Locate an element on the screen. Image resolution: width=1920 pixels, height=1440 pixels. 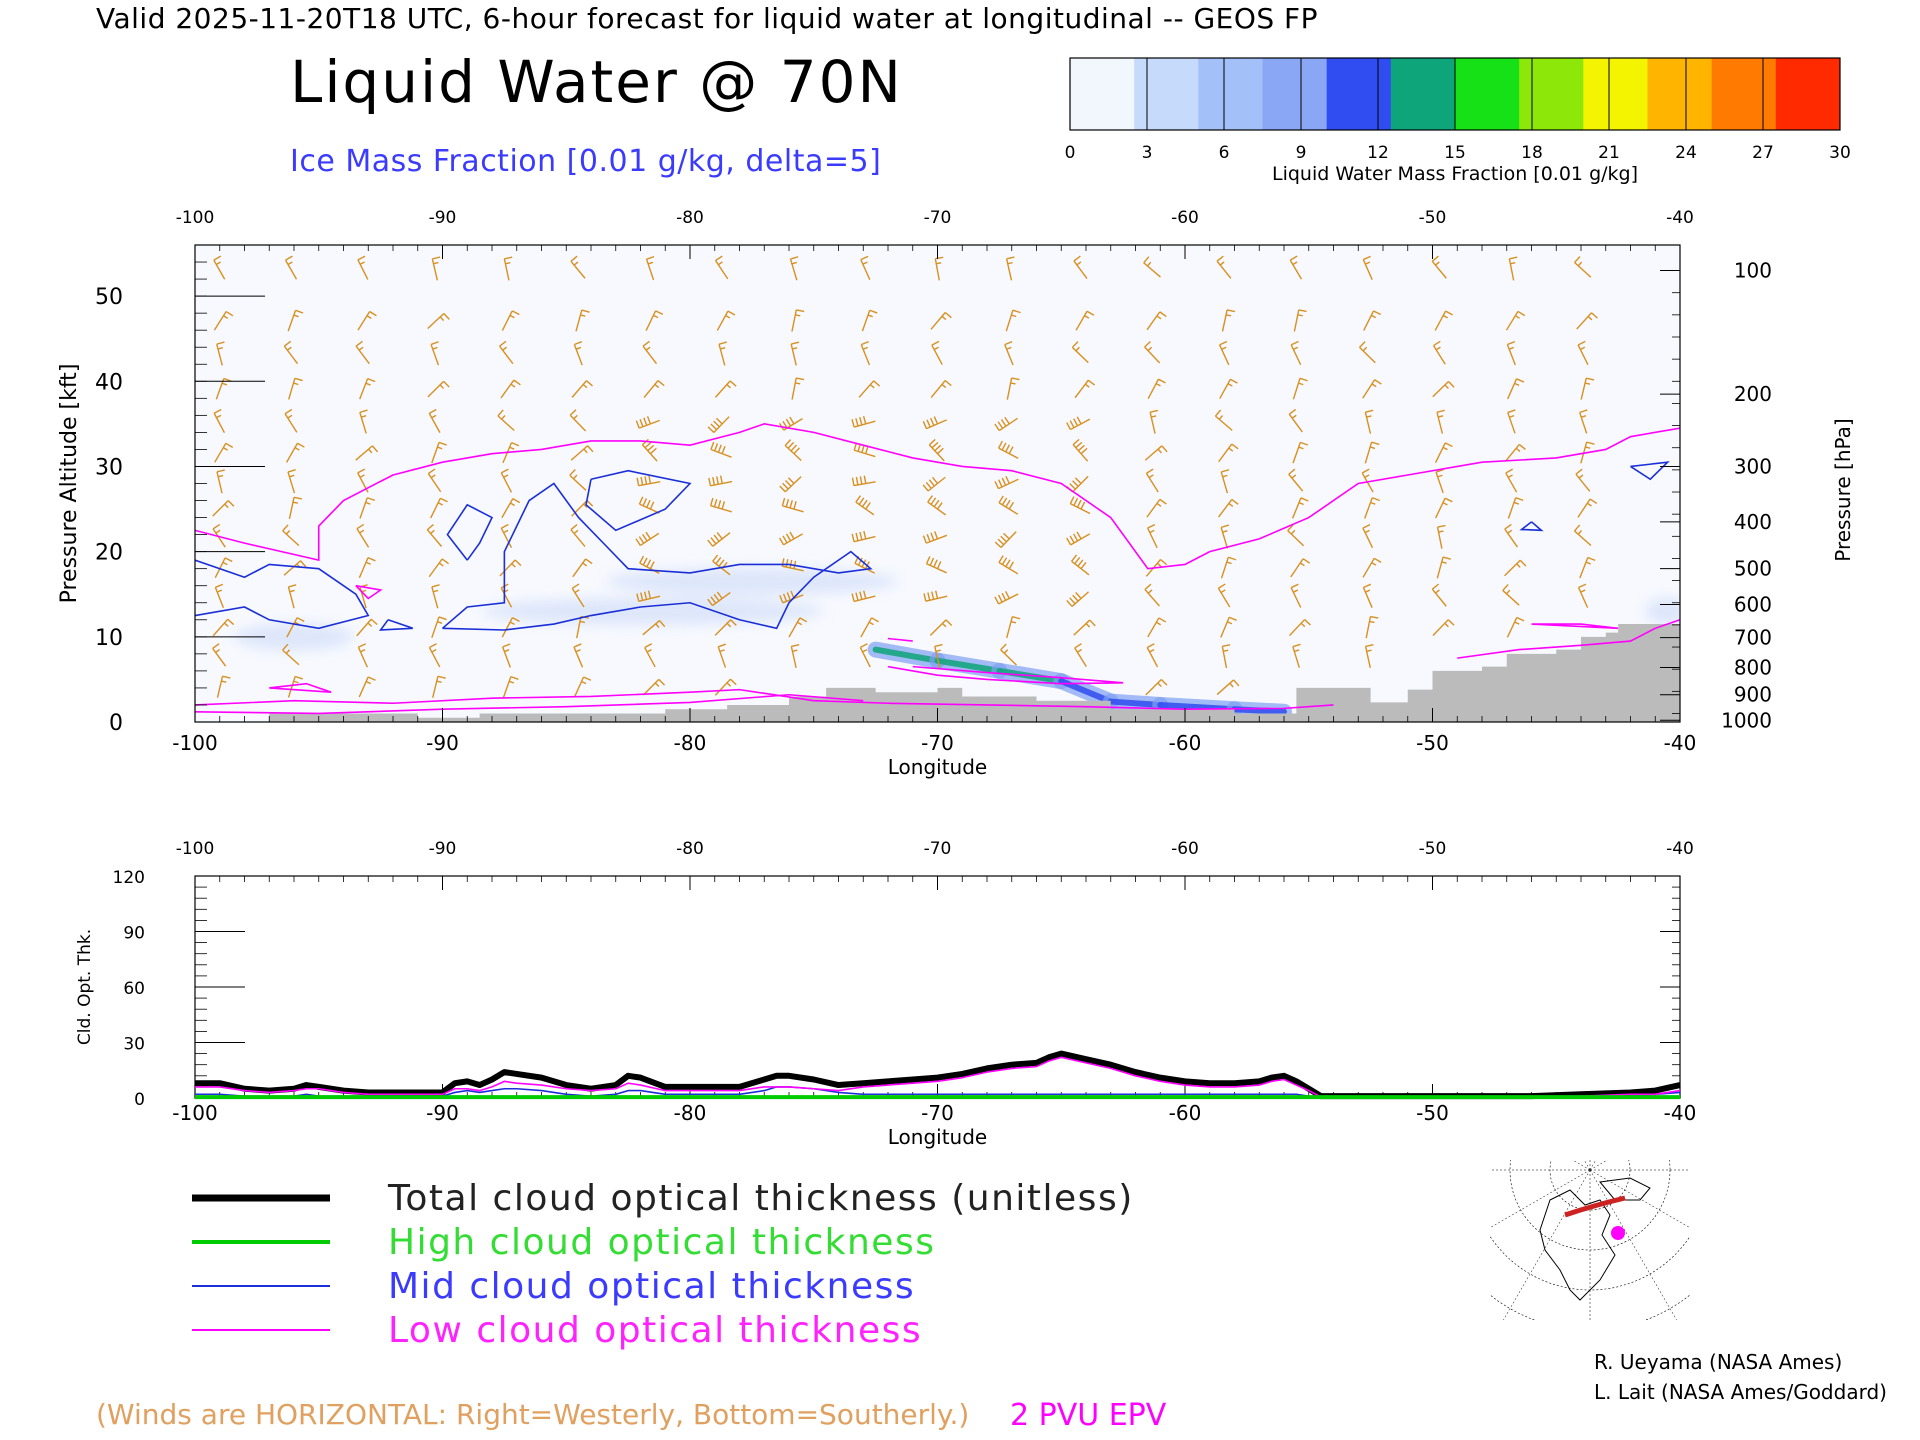
ice-haze-patch is located at coordinates (653, 611).